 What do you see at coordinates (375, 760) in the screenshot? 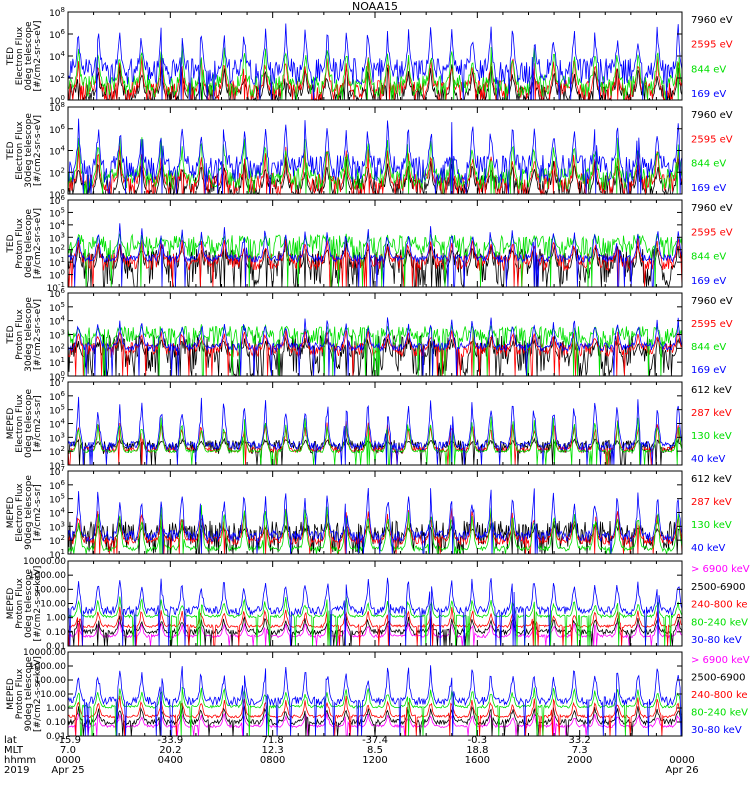
I see `x-tick-hhmm: 1200` at bounding box center [375, 760].